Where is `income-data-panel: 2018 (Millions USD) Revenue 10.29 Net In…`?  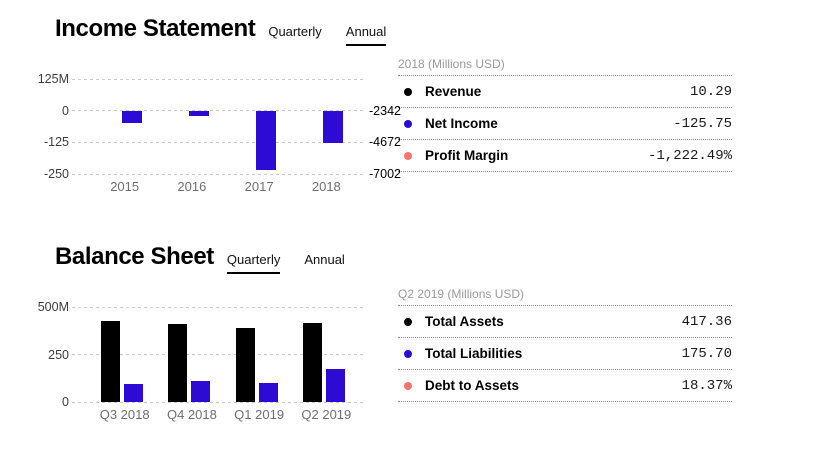 income-data-panel: 2018 (Millions USD) Revenue 10.29 Net In… is located at coordinates (565, 114).